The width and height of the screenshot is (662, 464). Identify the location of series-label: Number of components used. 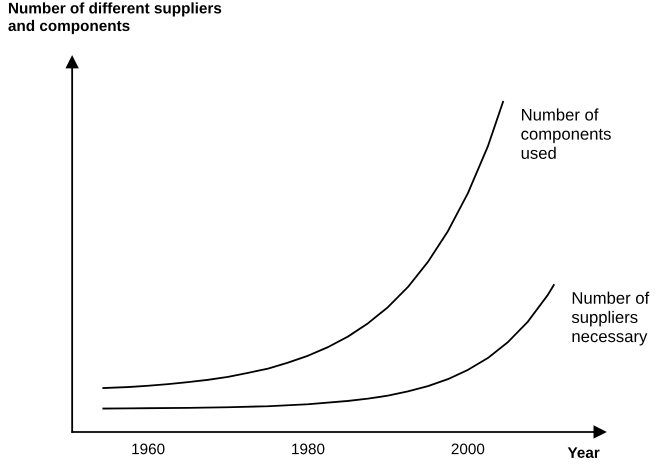
(566, 133).